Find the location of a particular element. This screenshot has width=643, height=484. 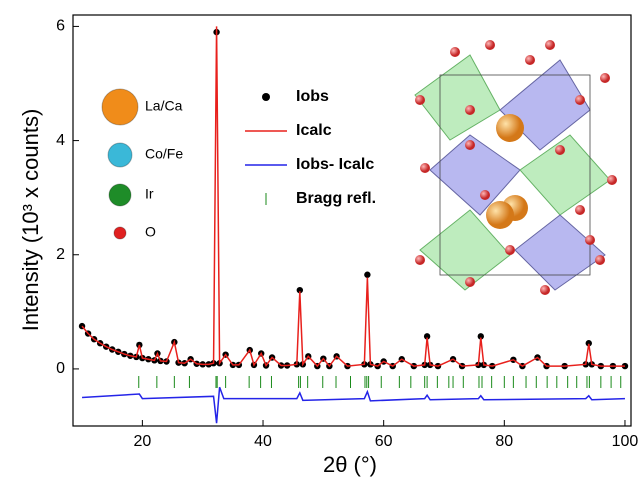

atom-label: O is located at coordinates (150, 232).